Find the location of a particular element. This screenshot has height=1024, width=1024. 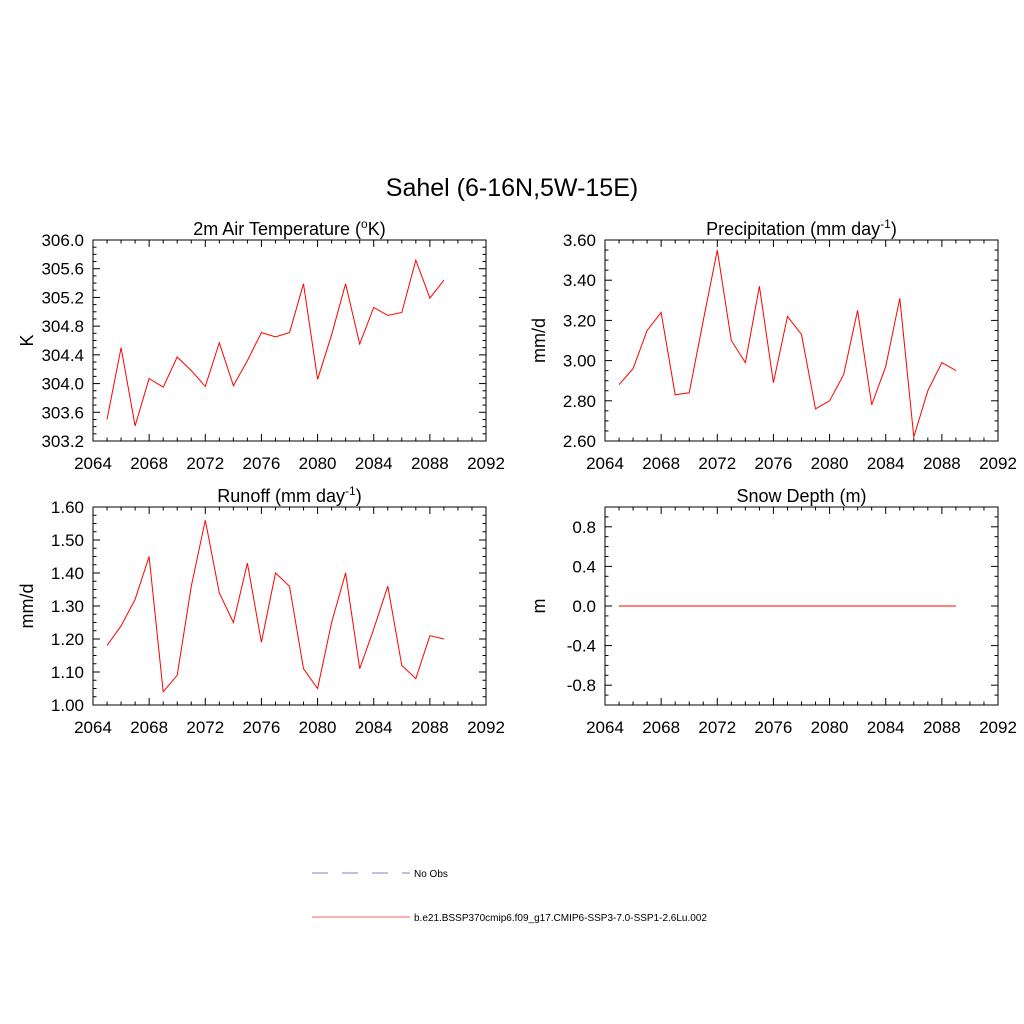

y-tick-label: 305.2 is located at coordinates (62, 297).